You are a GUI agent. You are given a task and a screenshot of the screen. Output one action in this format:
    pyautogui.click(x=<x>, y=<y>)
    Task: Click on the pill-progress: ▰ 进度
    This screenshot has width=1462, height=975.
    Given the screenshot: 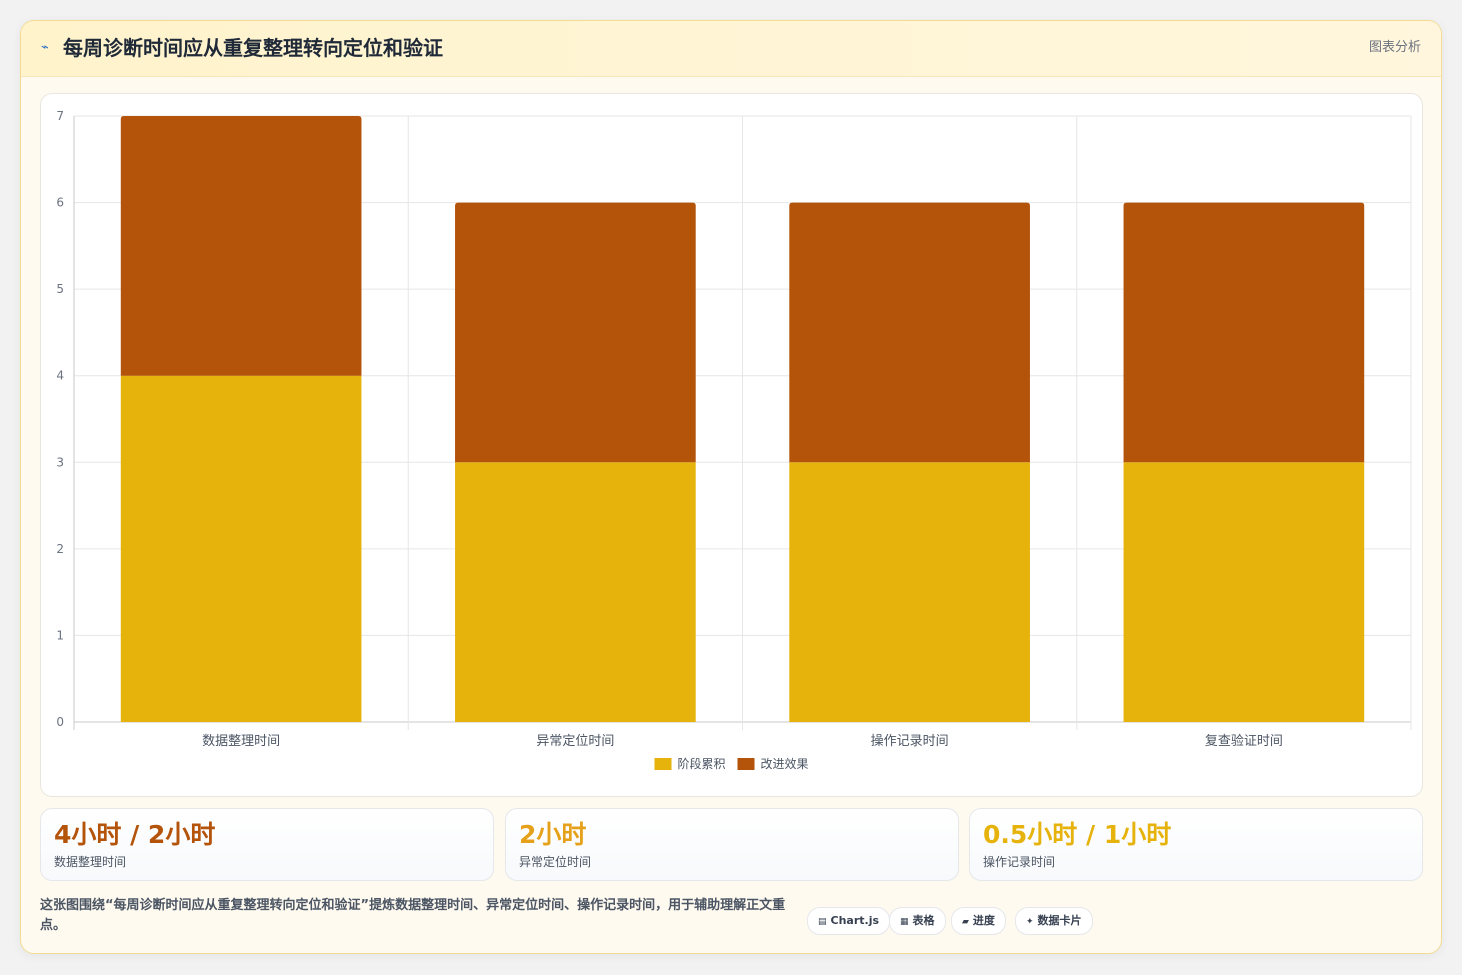 What is the action you would take?
    pyautogui.click(x=978, y=921)
    